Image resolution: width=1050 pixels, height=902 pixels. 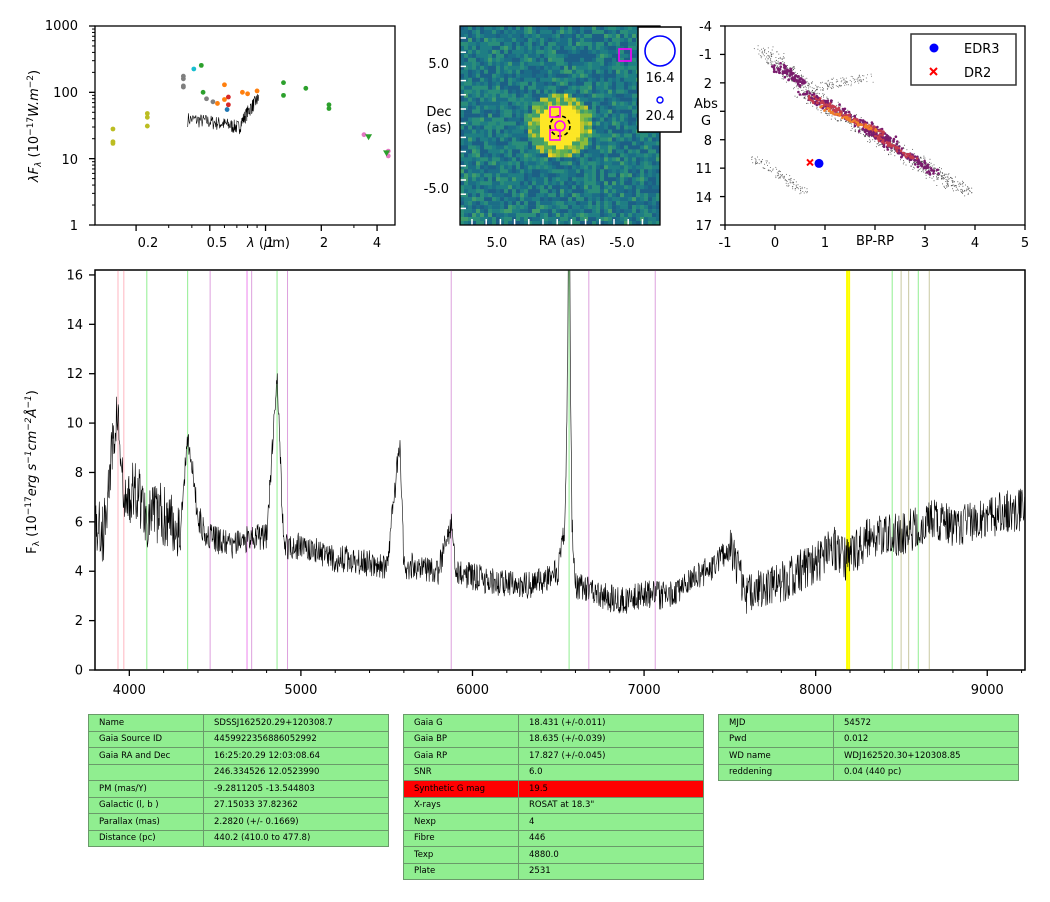 I want to click on cutout-ylabel-line1: Dec, so click(x=438, y=112).